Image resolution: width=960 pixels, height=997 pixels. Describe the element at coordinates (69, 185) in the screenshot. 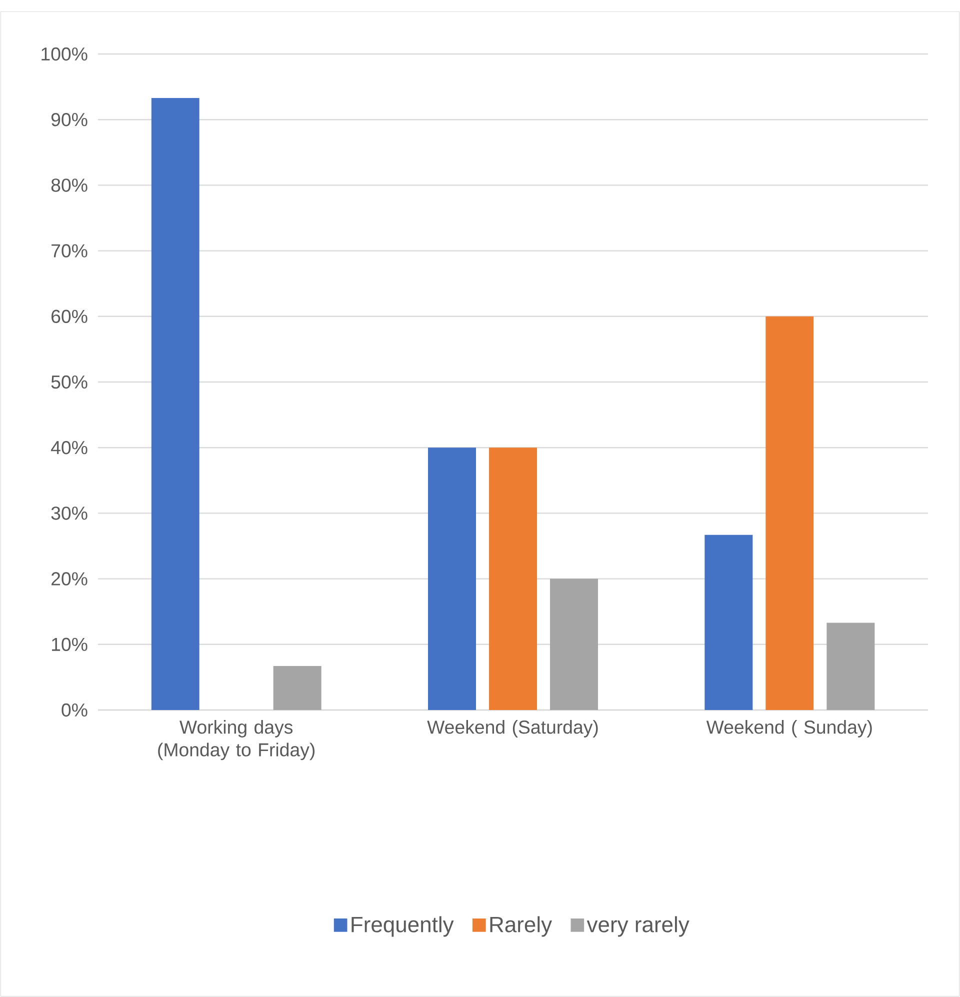

I see `y-tick-label: 80%` at that location.